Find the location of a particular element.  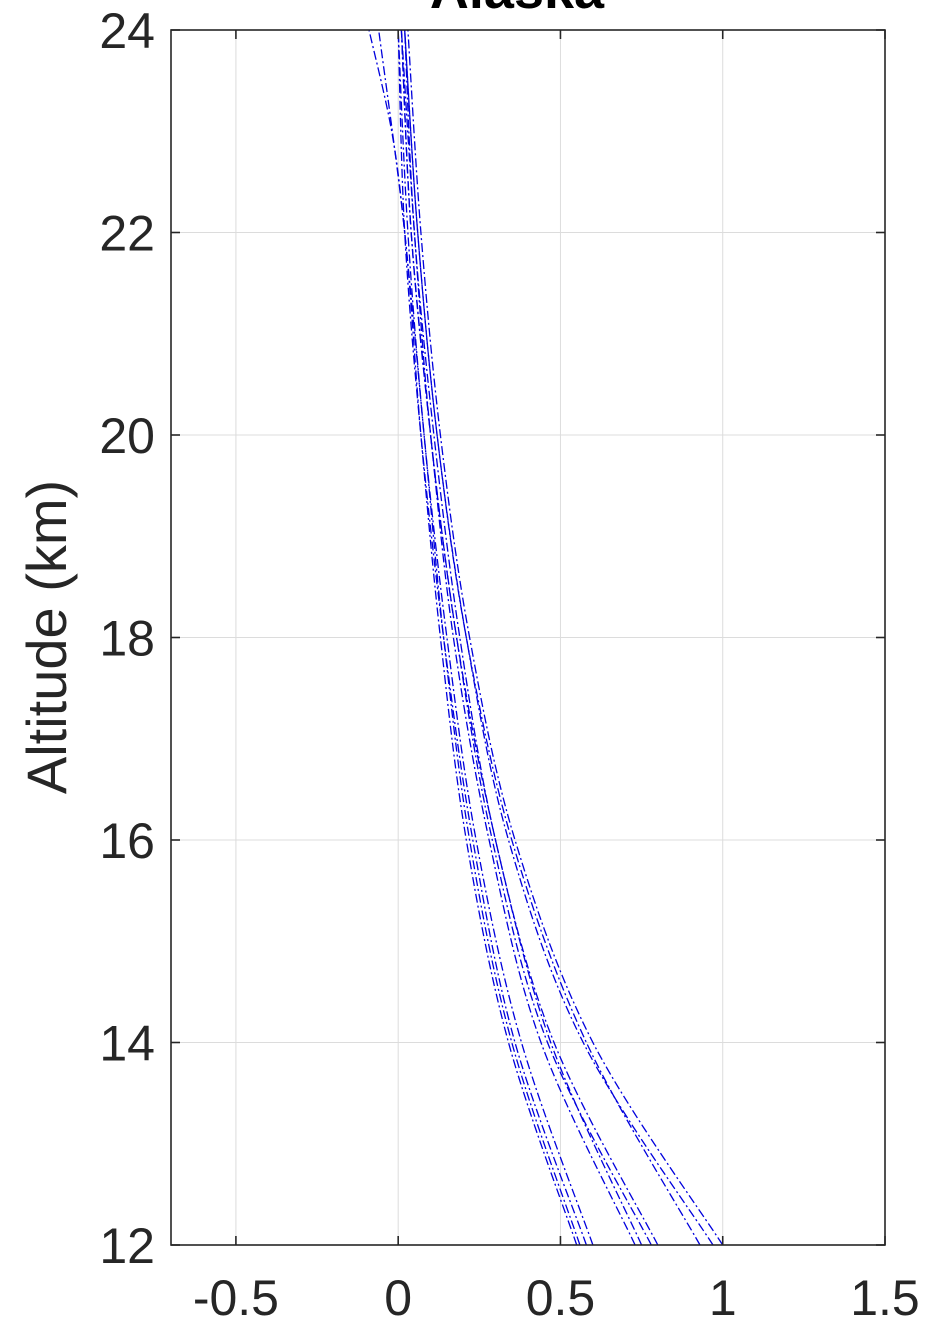

x-tick-label: 1 is located at coordinates (723, 1298).